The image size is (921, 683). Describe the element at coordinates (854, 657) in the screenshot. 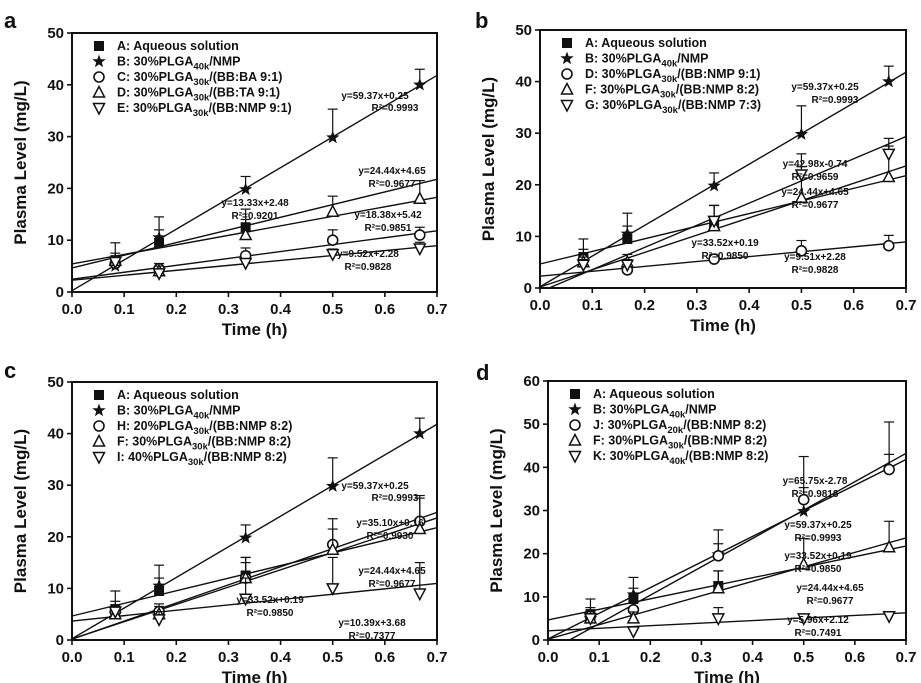

I see `x-tick-label: 0.6` at that location.